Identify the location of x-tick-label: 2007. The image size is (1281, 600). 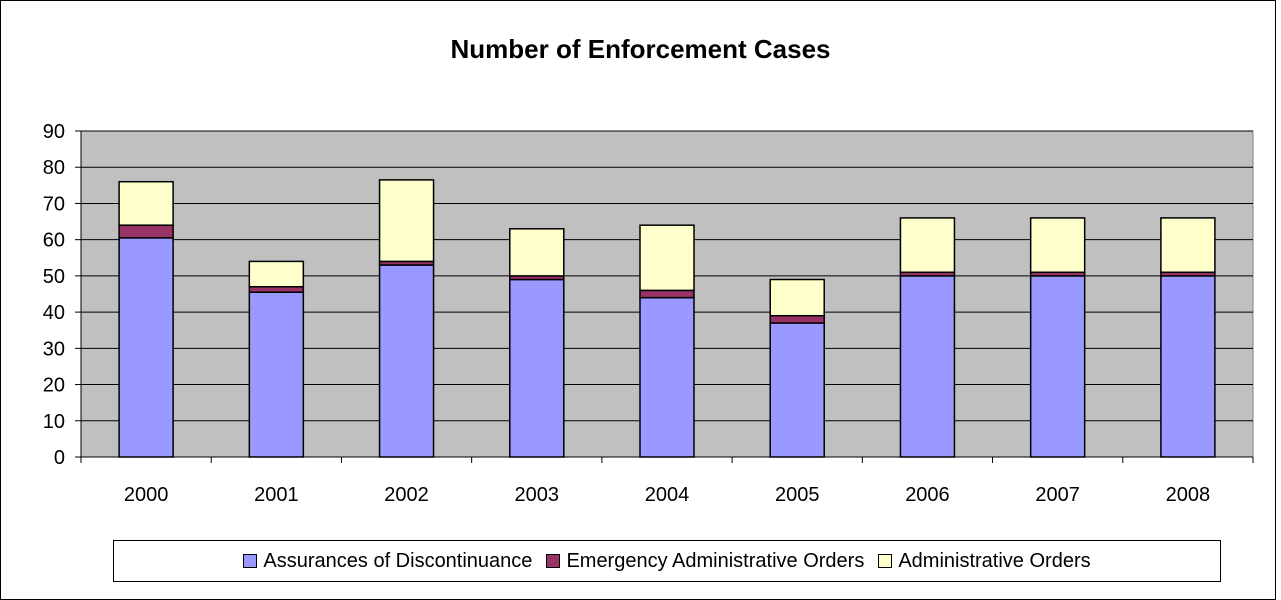
(1057, 495).